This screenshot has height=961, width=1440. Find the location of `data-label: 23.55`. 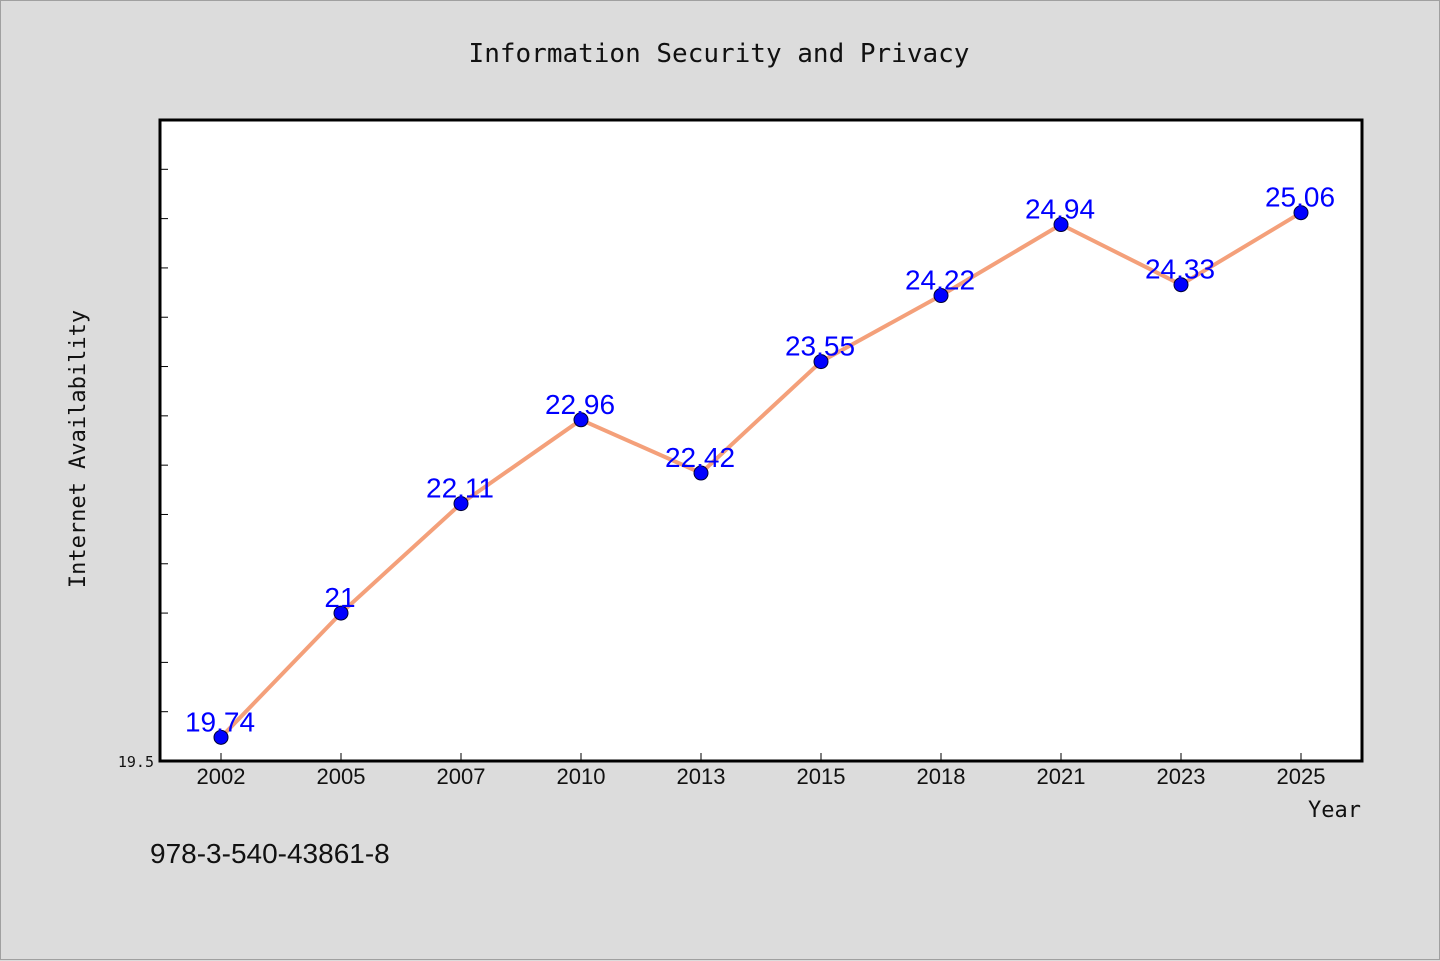

data-label: 23.55 is located at coordinates (820, 346).